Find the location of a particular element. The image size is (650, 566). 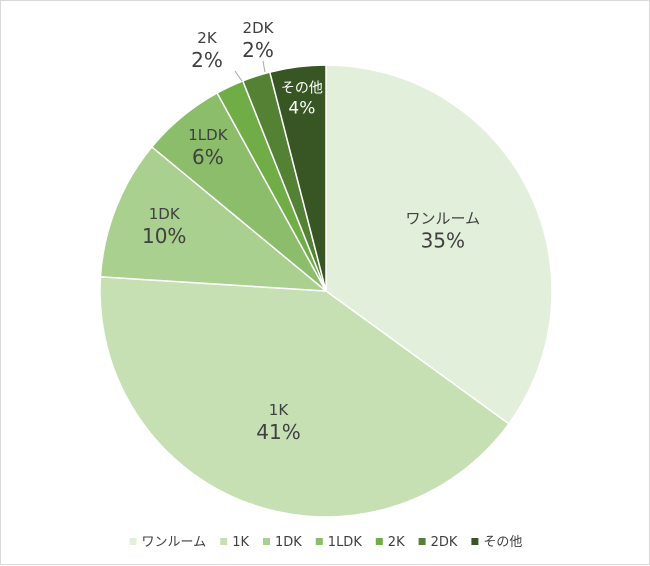

legend-label: 1LDK is located at coordinates (345, 542).